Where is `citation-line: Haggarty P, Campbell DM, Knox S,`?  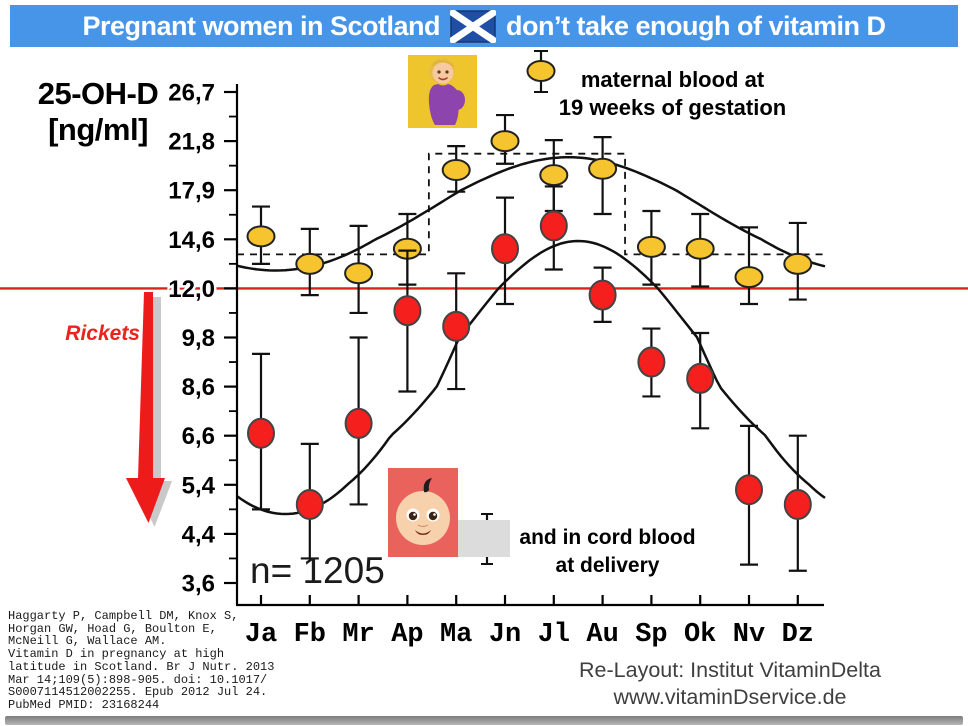 citation-line: Haggarty P, Campbell DM, Knox S, is located at coordinates (123, 616).